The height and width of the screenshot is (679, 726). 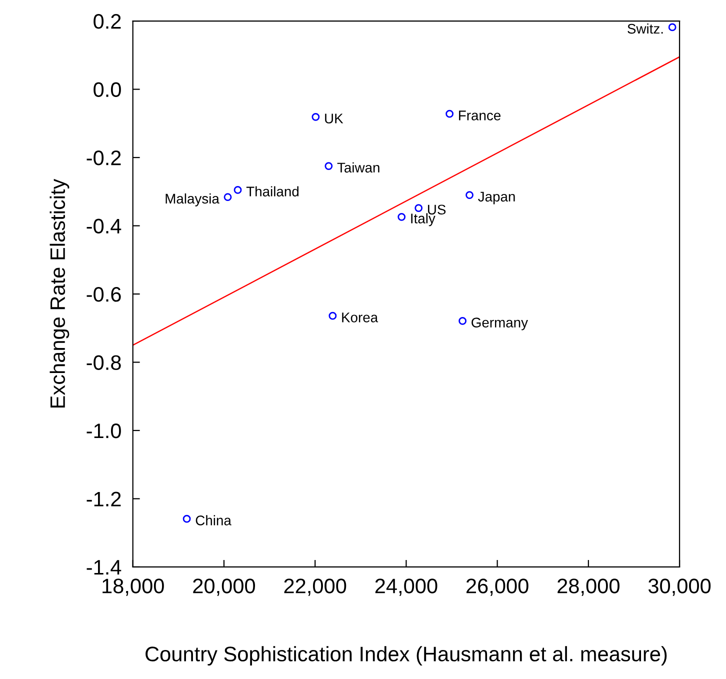 What do you see at coordinates (315, 587) in the screenshot?
I see `x-tick-label: 22,000` at bounding box center [315, 587].